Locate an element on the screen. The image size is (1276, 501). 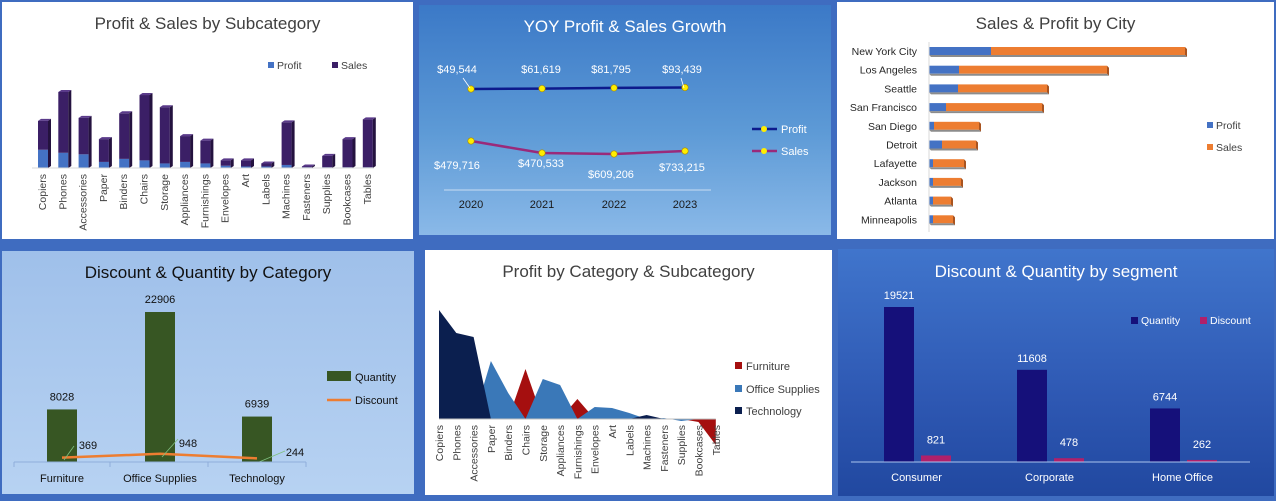
sales-bar-bookcases is located at coordinates (347, 153).